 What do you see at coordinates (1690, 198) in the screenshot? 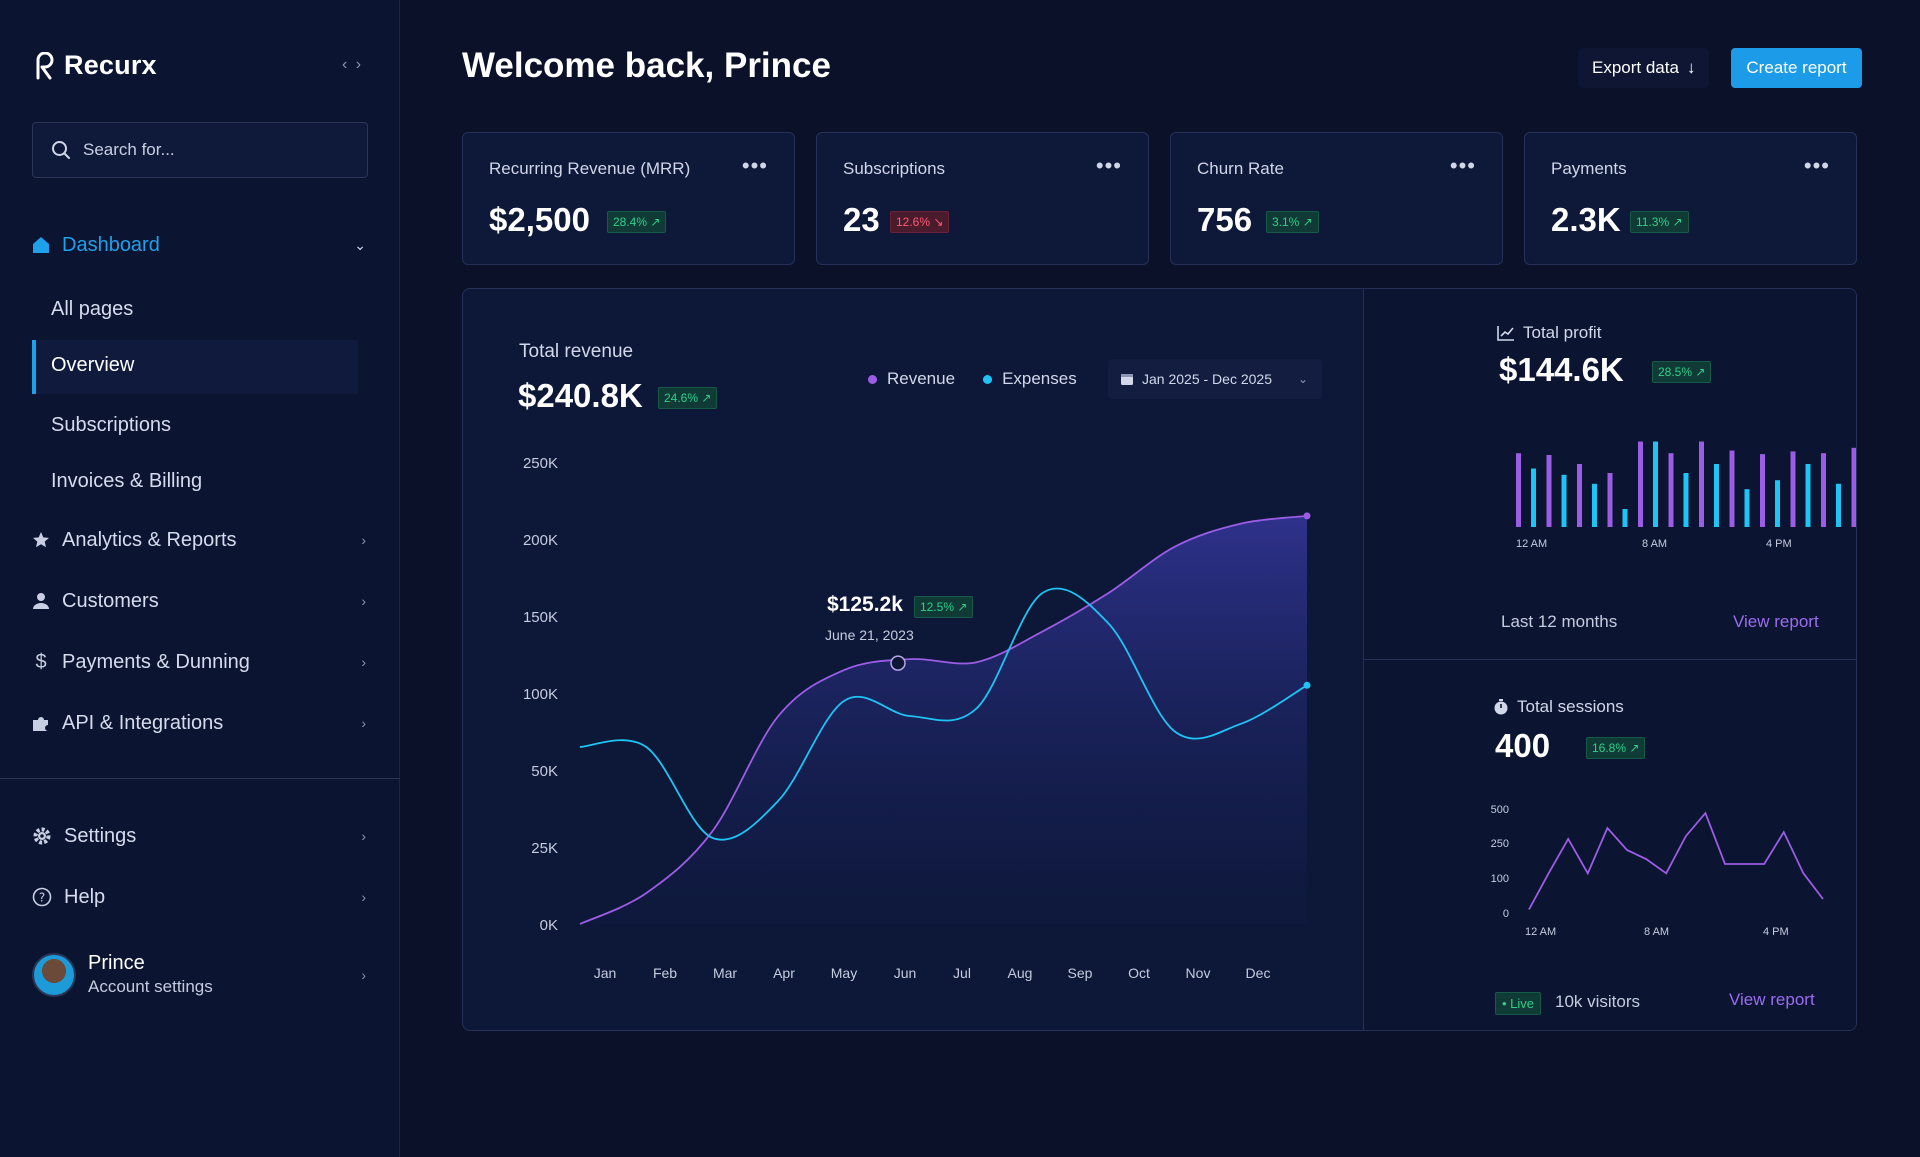
I see `kpi-card-payments: Payments ••• 2.3K 11.3% ↗` at bounding box center [1690, 198].